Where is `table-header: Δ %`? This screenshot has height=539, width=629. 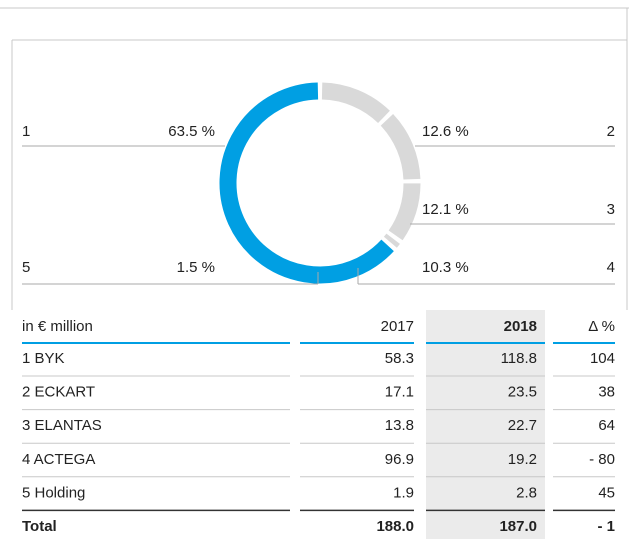 table-header: Δ % is located at coordinates (601, 326).